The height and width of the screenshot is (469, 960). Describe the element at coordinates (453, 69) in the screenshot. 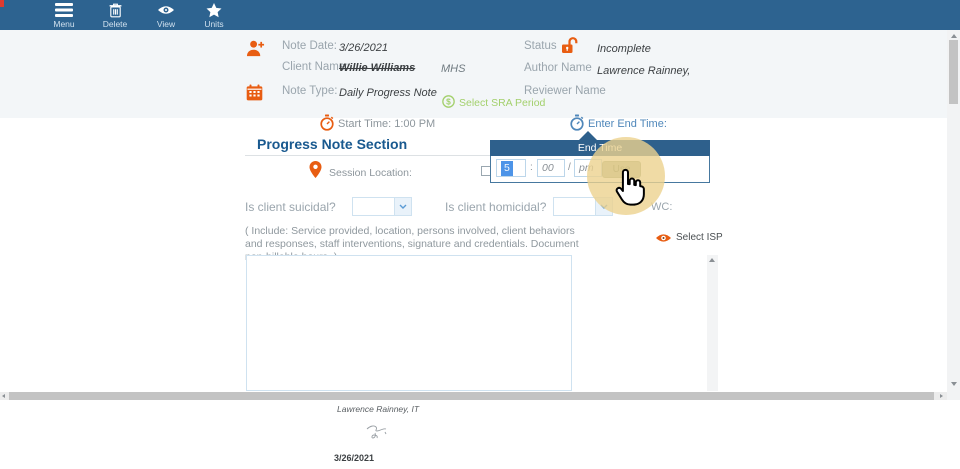

I see `program-code: MHS` at that location.